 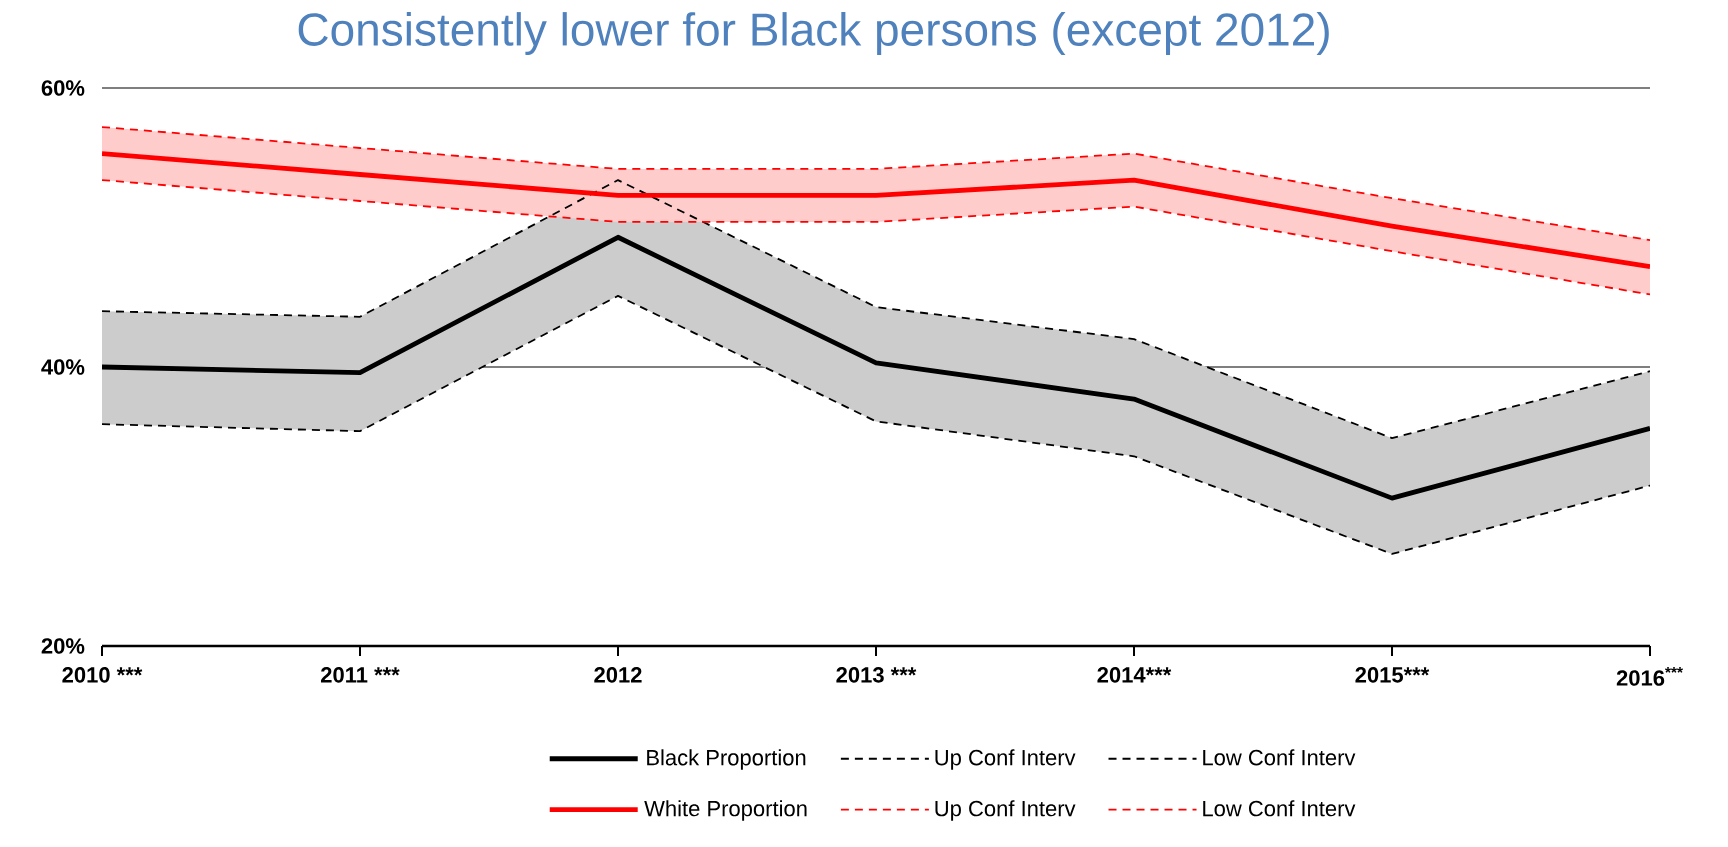 What do you see at coordinates (876, 675) in the screenshot?
I see `x-tick-label: 2013 ***` at bounding box center [876, 675].